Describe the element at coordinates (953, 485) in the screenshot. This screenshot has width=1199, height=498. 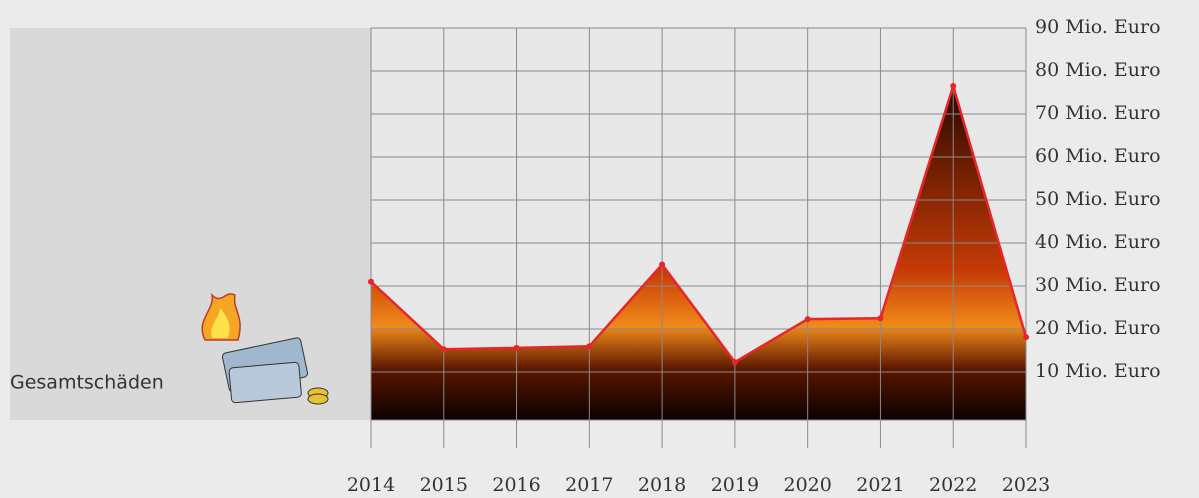
I see `x-tick-label: 2022` at that location.